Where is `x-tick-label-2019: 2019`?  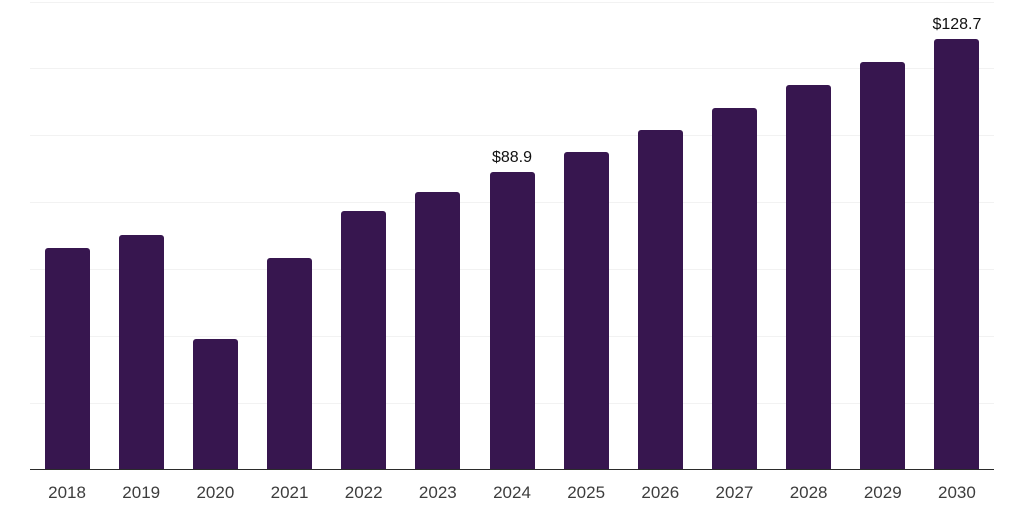
x-tick-label-2019: 2019 is located at coordinates (141, 492).